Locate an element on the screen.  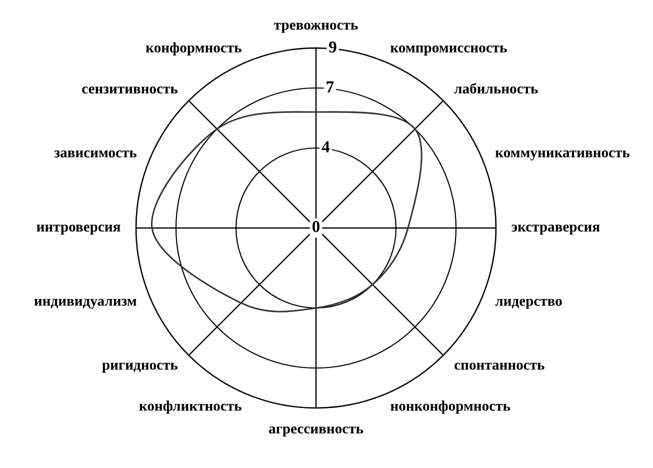
spoke-label: интроверсия is located at coordinates (78, 229).